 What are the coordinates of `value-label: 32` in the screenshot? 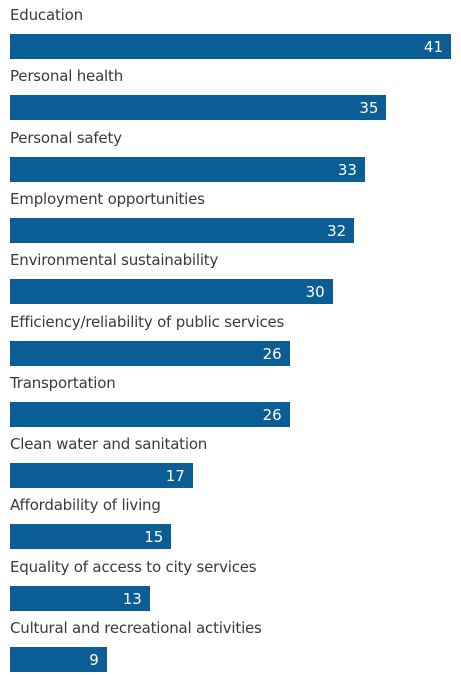 It's located at (337, 230).